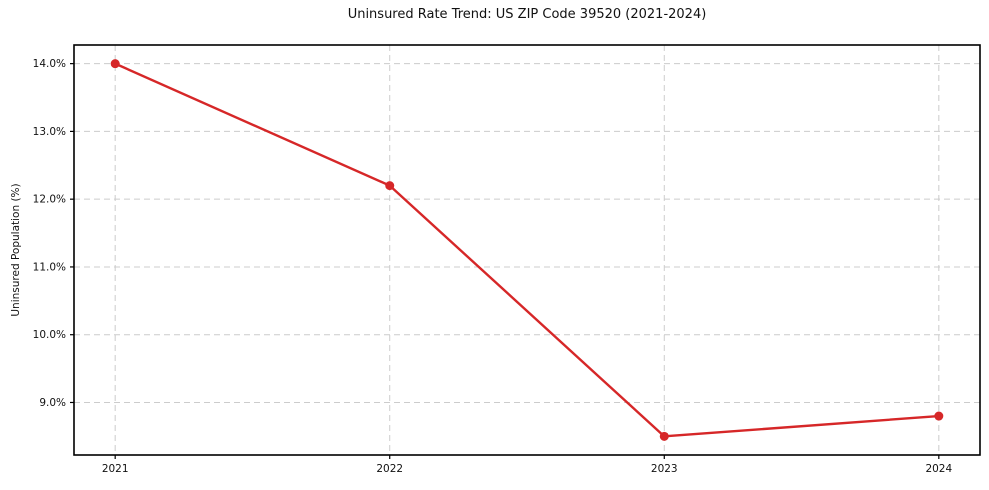 The height and width of the screenshot is (490, 989). Describe the element at coordinates (49, 267) in the screenshot. I see `y-tick-label: 11.0%` at that location.